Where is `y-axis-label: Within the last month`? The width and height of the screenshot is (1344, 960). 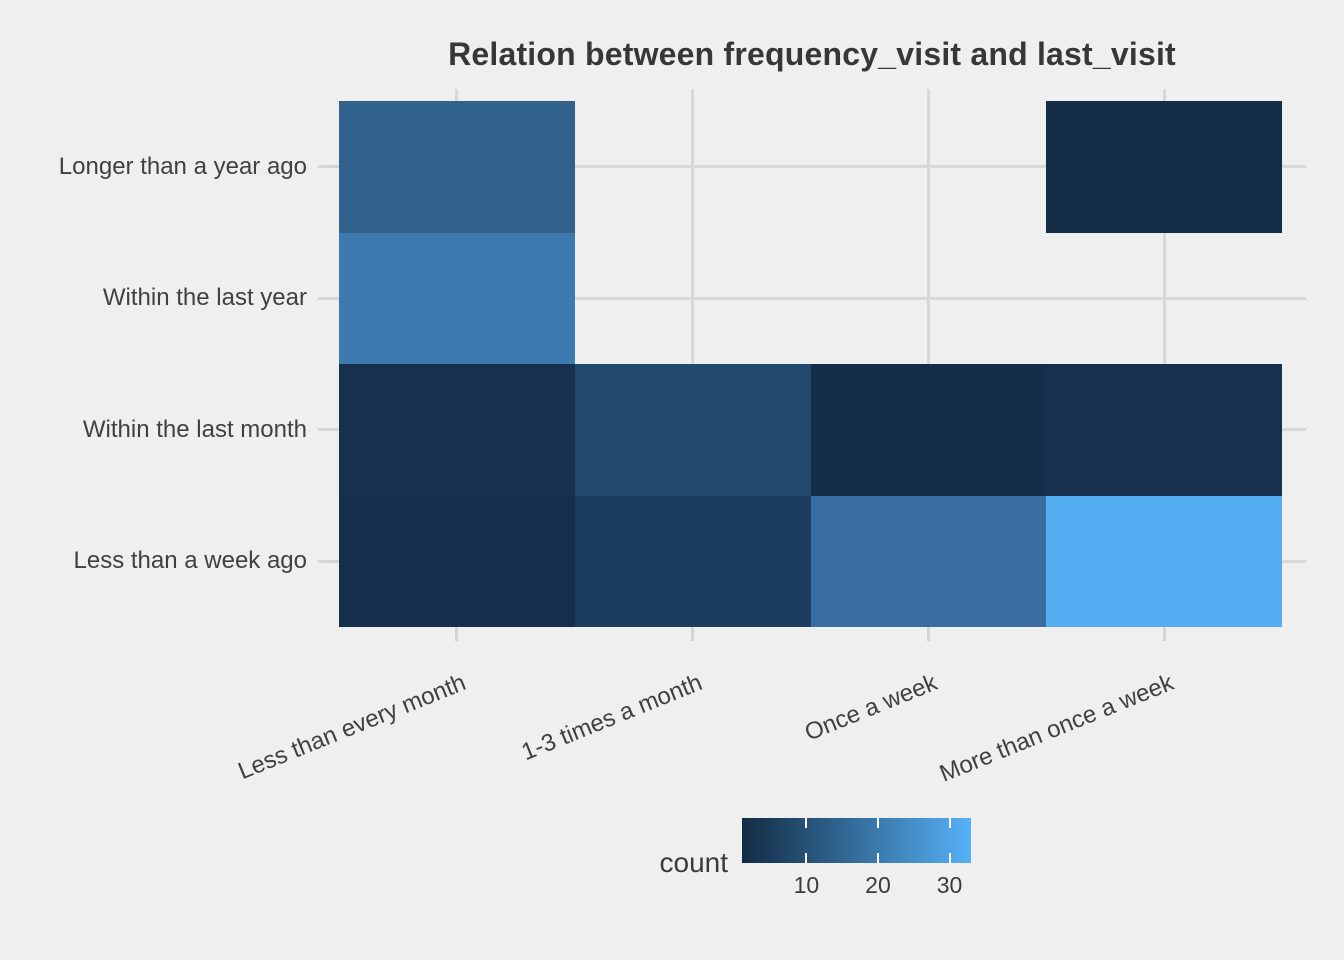
y-axis-label: Within the last month is located at coordinates (194, 429).